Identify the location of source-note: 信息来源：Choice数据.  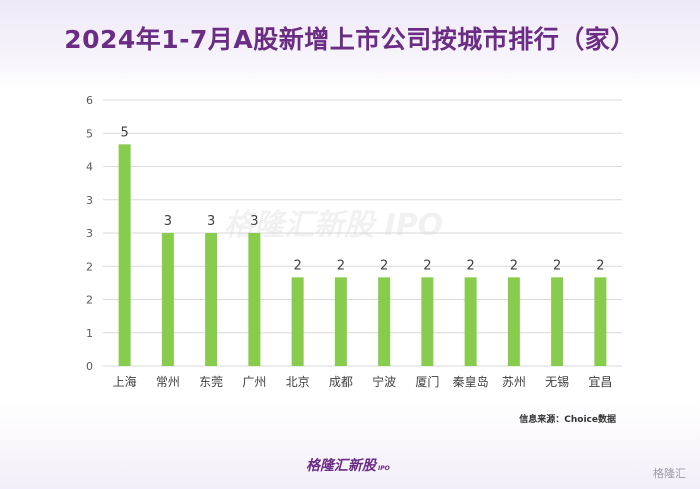
(567, 420).